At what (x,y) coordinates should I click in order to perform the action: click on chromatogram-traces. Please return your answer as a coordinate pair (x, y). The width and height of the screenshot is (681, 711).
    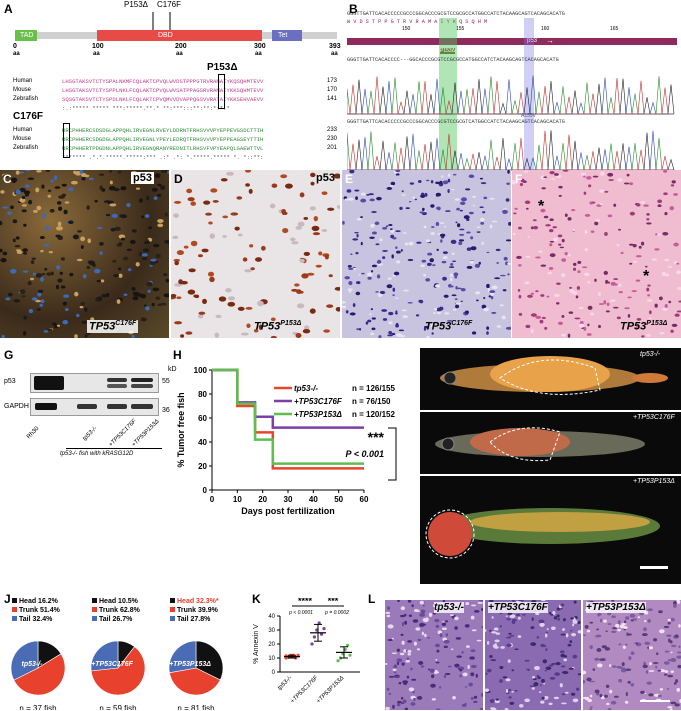
    Looking at the image, I should click on (511, 123).